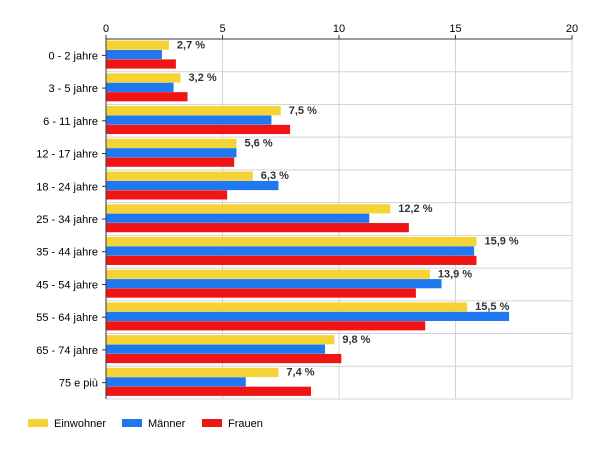  What do you see at coordinates (275, 176) in the screenshot?
I see `data-label: 6,3 %` at bounding box center [275, 176].